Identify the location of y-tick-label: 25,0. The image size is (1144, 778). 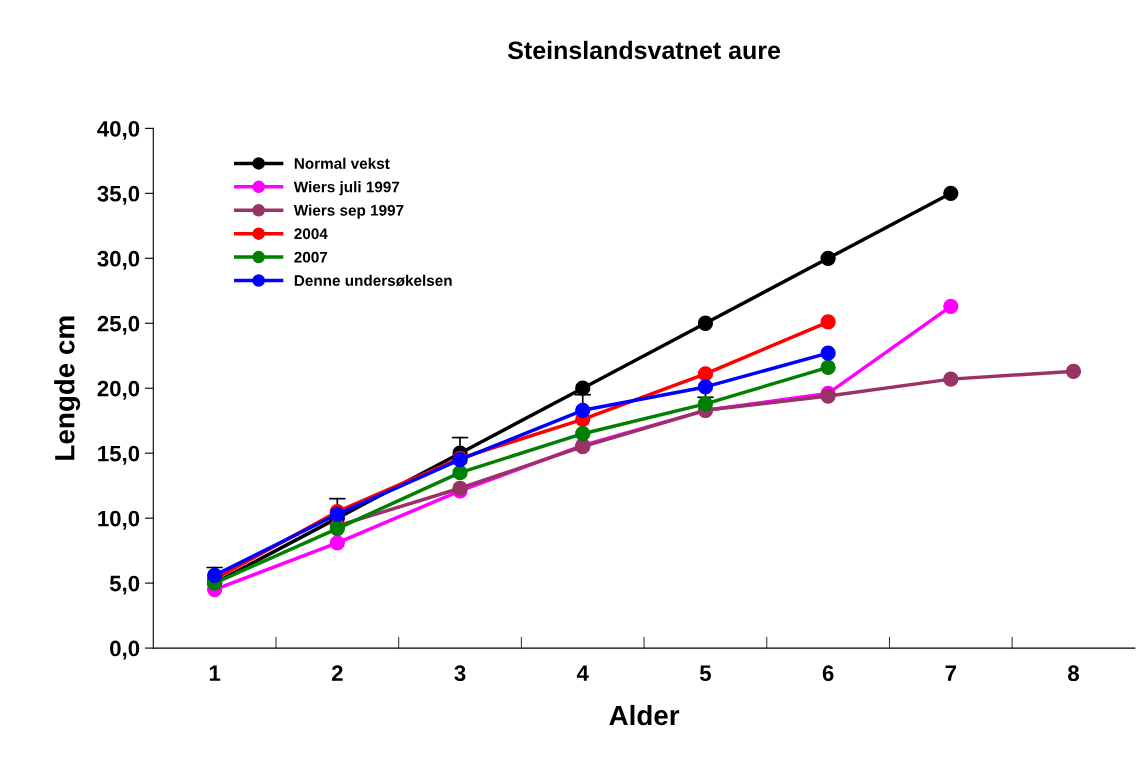
(118, 325).